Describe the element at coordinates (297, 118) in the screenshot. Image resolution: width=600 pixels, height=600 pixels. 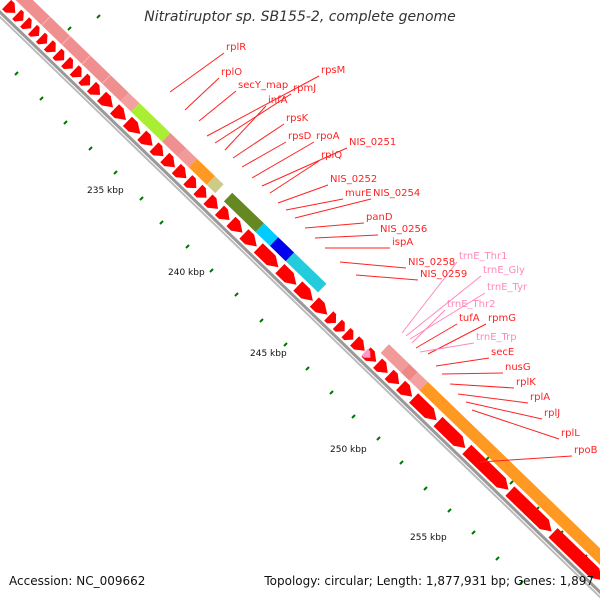
I see `gene-label: rpsK` at that location.